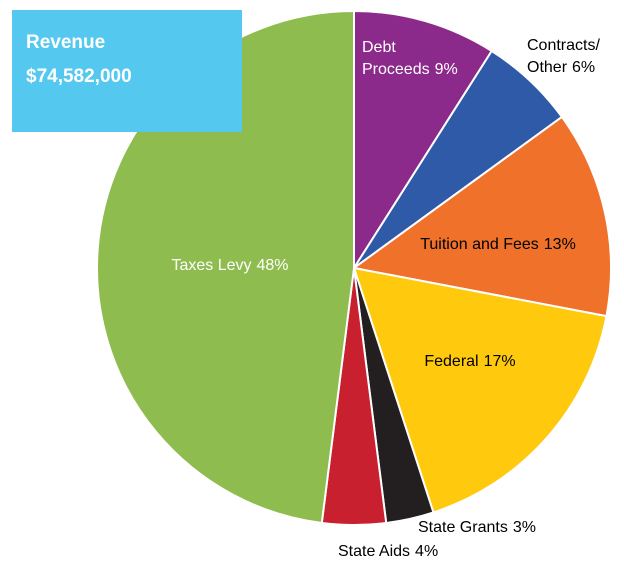 This screenshot has height=564, width=624. Describe the element at coordinates (396, 58) in the screenshot. I see `slice-category: Debt Proceeds` at that location.